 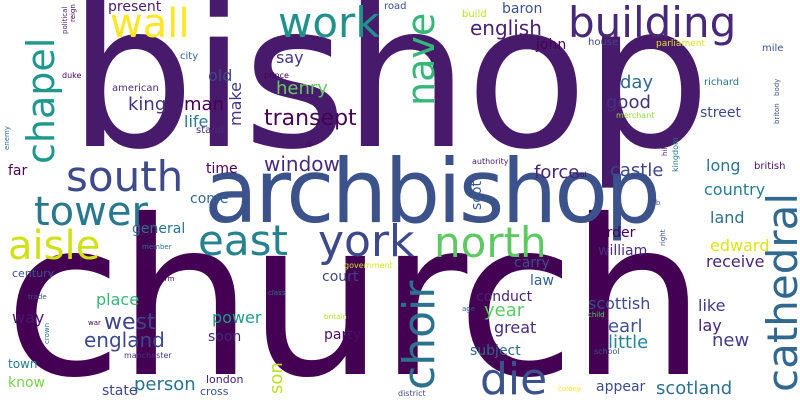 I want to click on word-subject: subject, so click(x=495, y=351).